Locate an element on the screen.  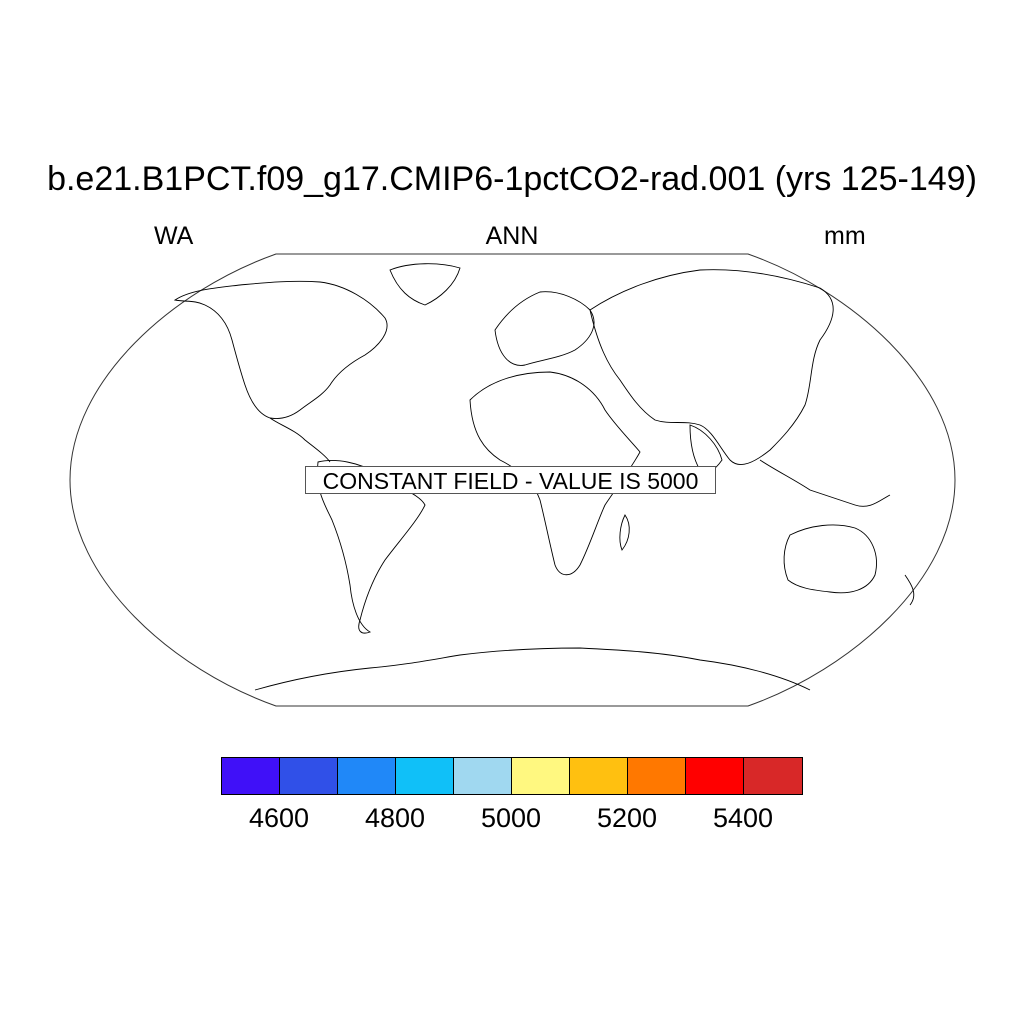
colorbar is located at coordinates (512, 776).